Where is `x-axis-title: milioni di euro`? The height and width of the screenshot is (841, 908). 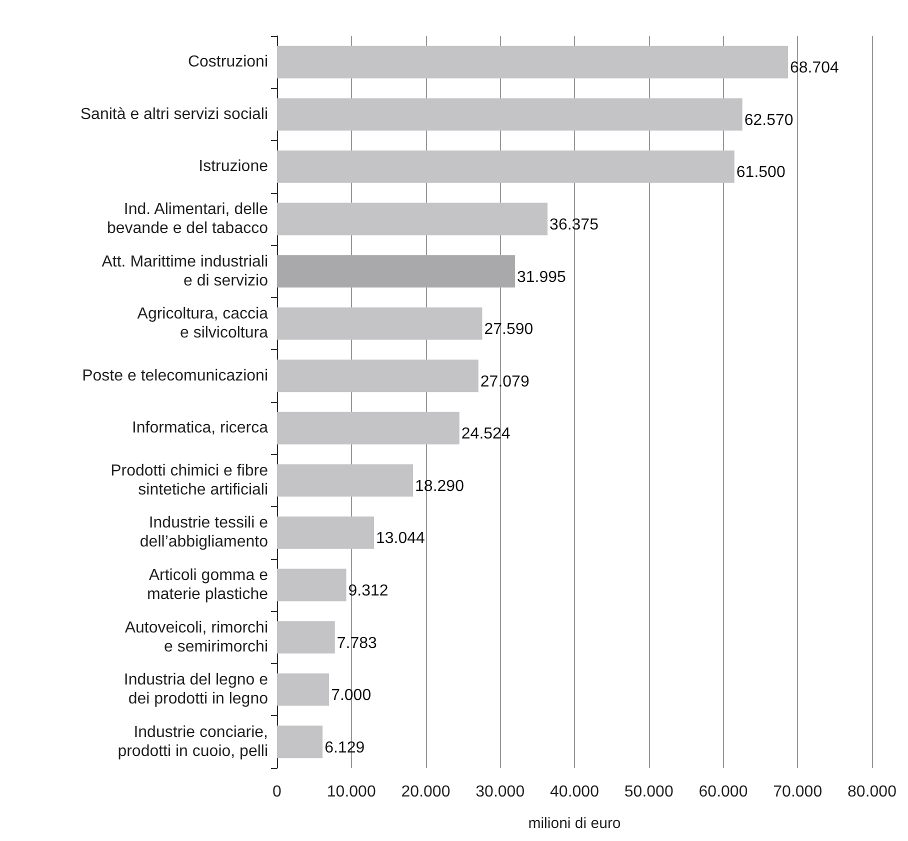 x-axis-title: milioni di euro is located at coordinates (574, 823).